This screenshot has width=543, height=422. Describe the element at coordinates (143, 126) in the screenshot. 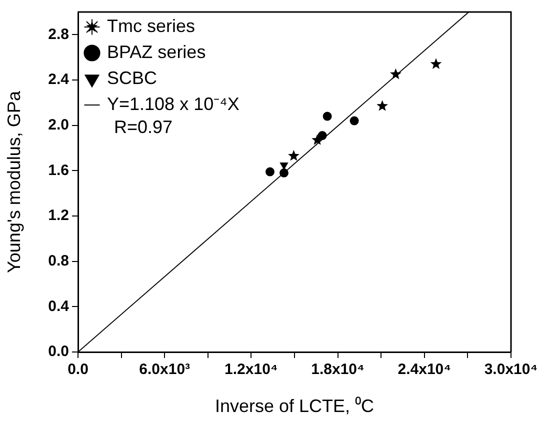

I see `annotation: R=0.97` at that location.